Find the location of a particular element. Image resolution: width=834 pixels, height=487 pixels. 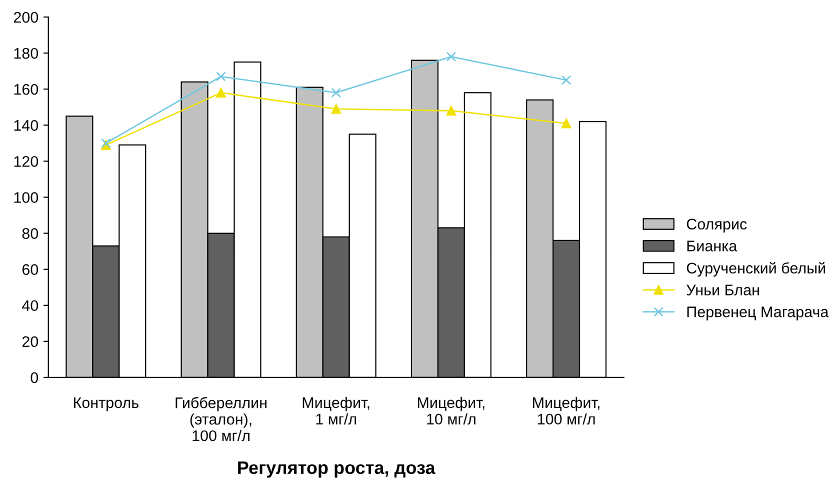

y-tick-label: 160 is located at coordinates (26, 89).